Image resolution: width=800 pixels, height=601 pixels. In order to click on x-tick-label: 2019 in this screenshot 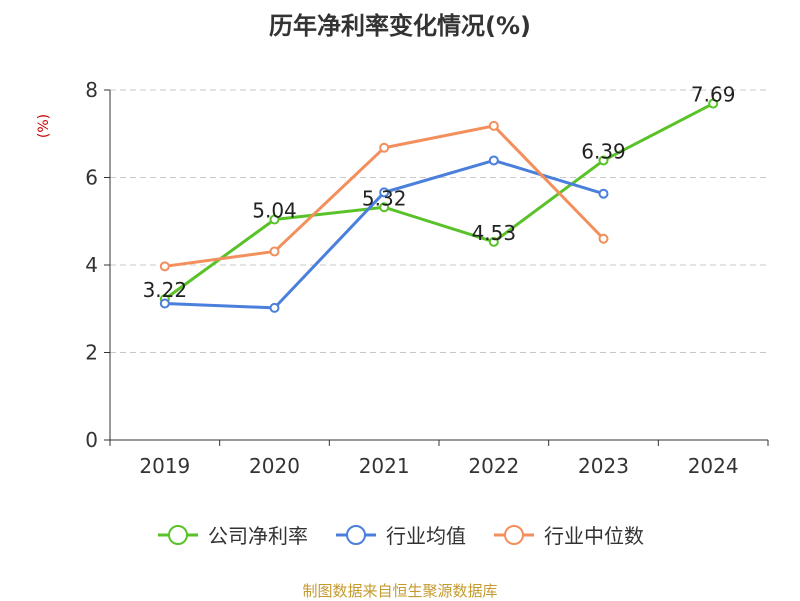, I will do `click(164, 466)`.